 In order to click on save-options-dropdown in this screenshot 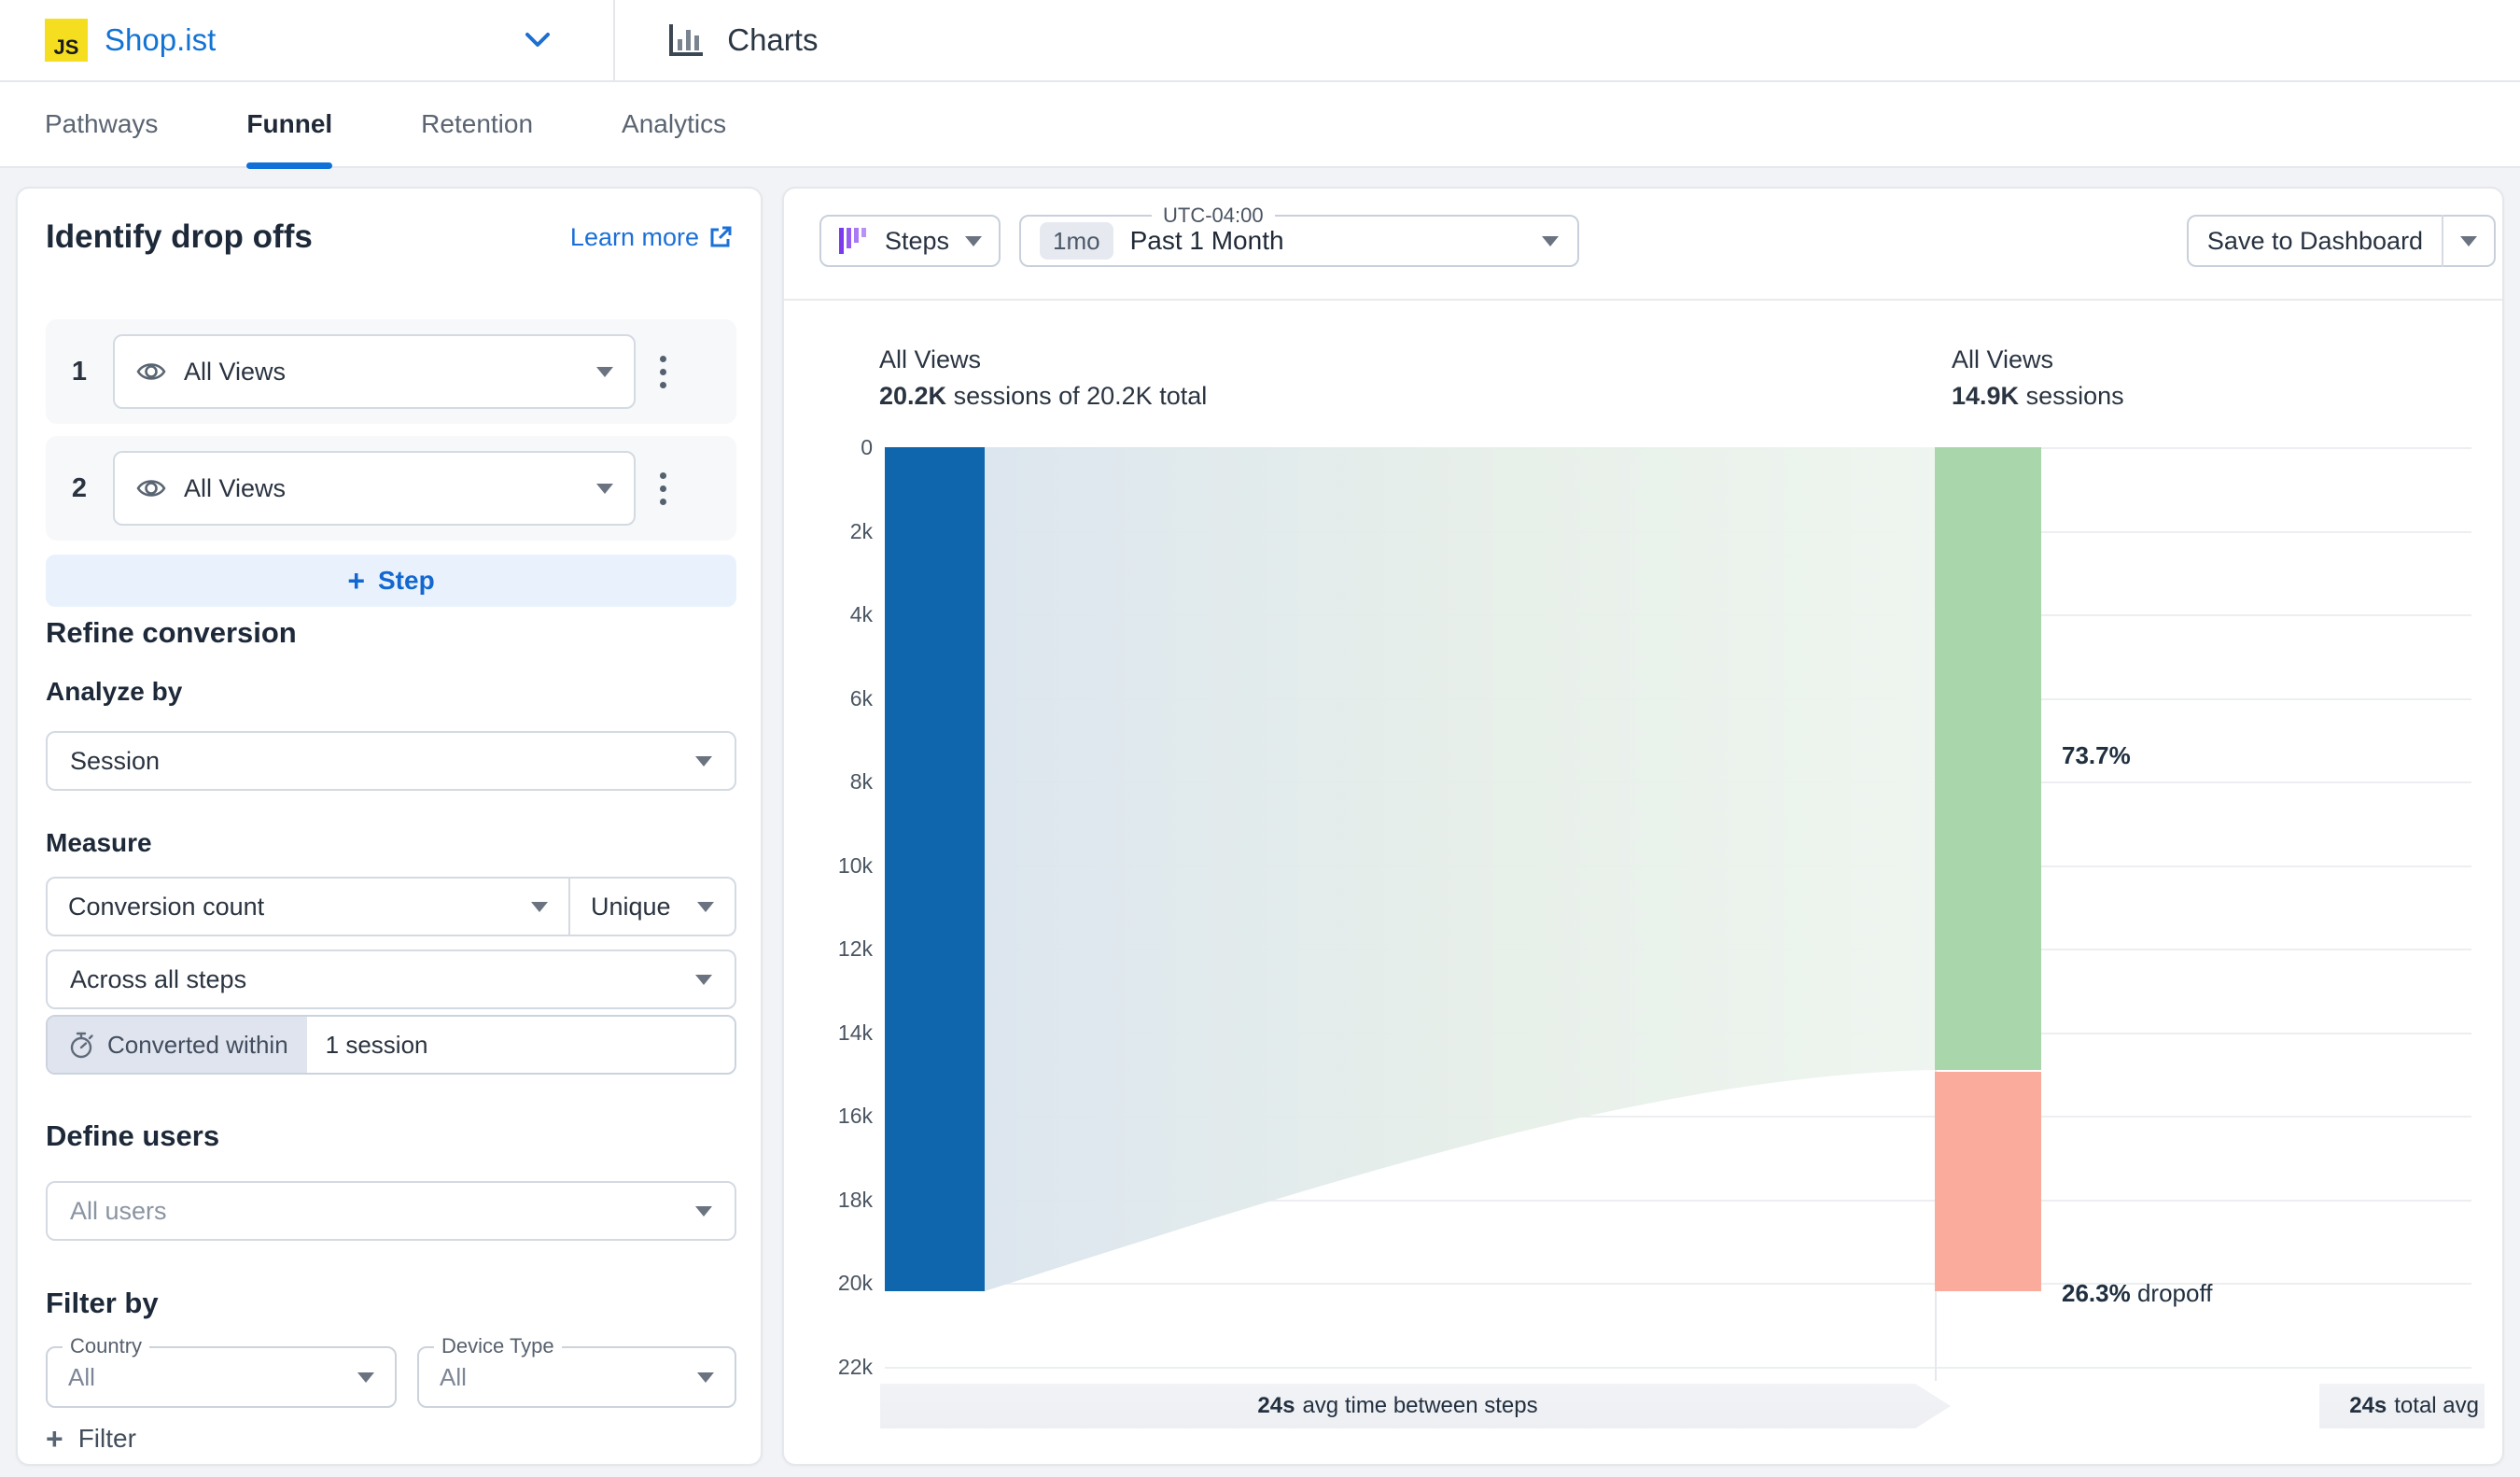, I will do `click(2468, 241)`.